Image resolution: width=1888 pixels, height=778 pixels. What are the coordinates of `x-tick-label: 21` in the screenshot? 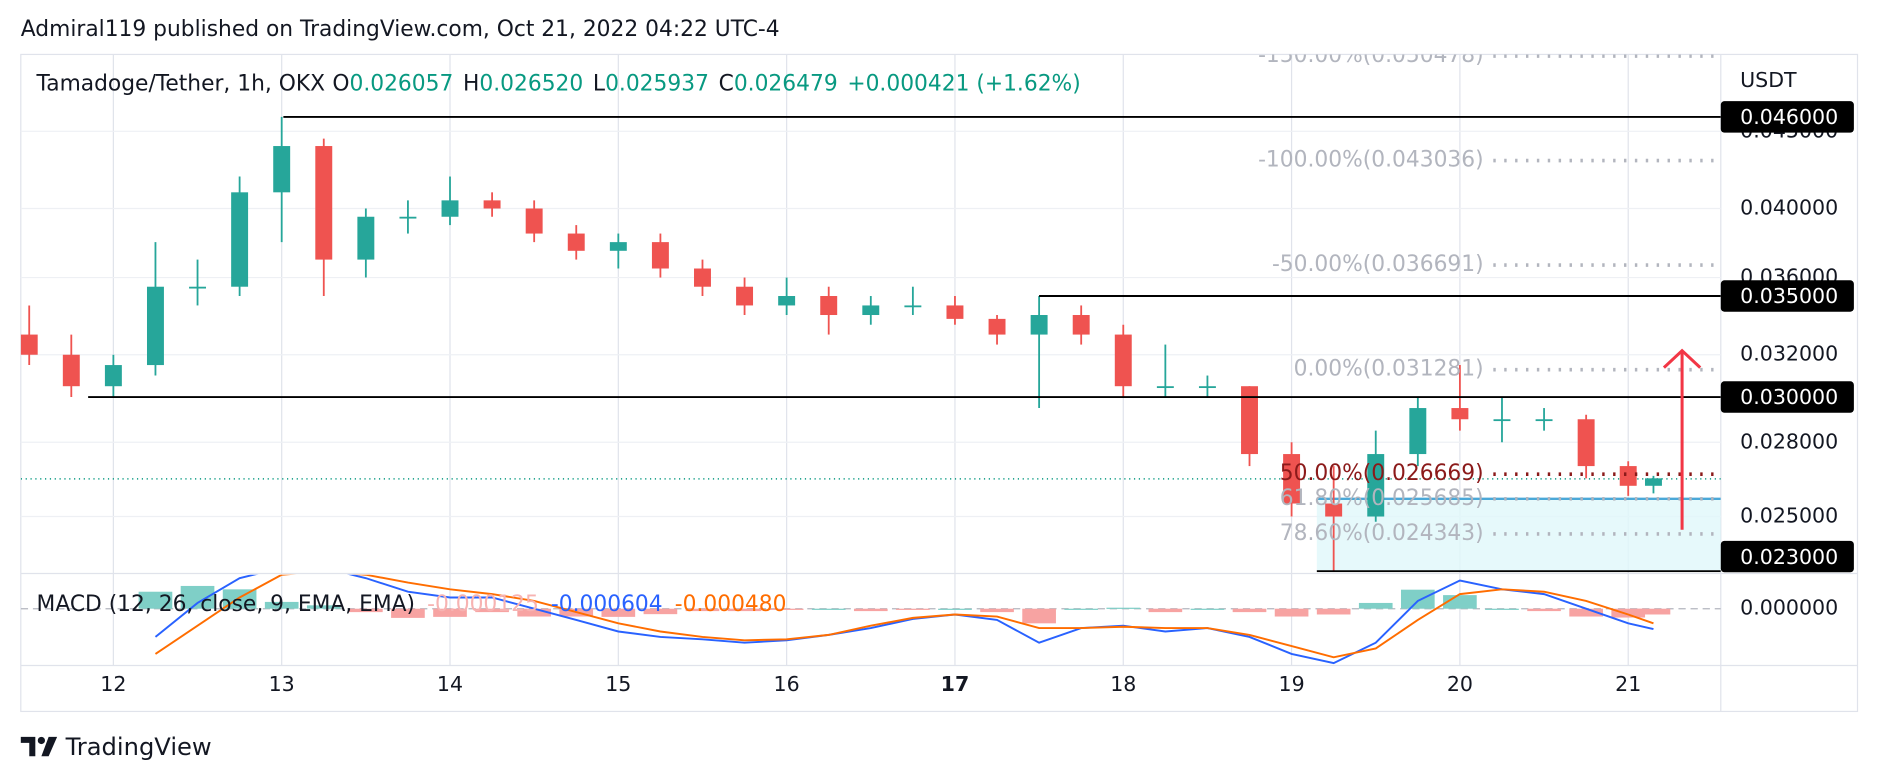 It's located at (1628, 684).